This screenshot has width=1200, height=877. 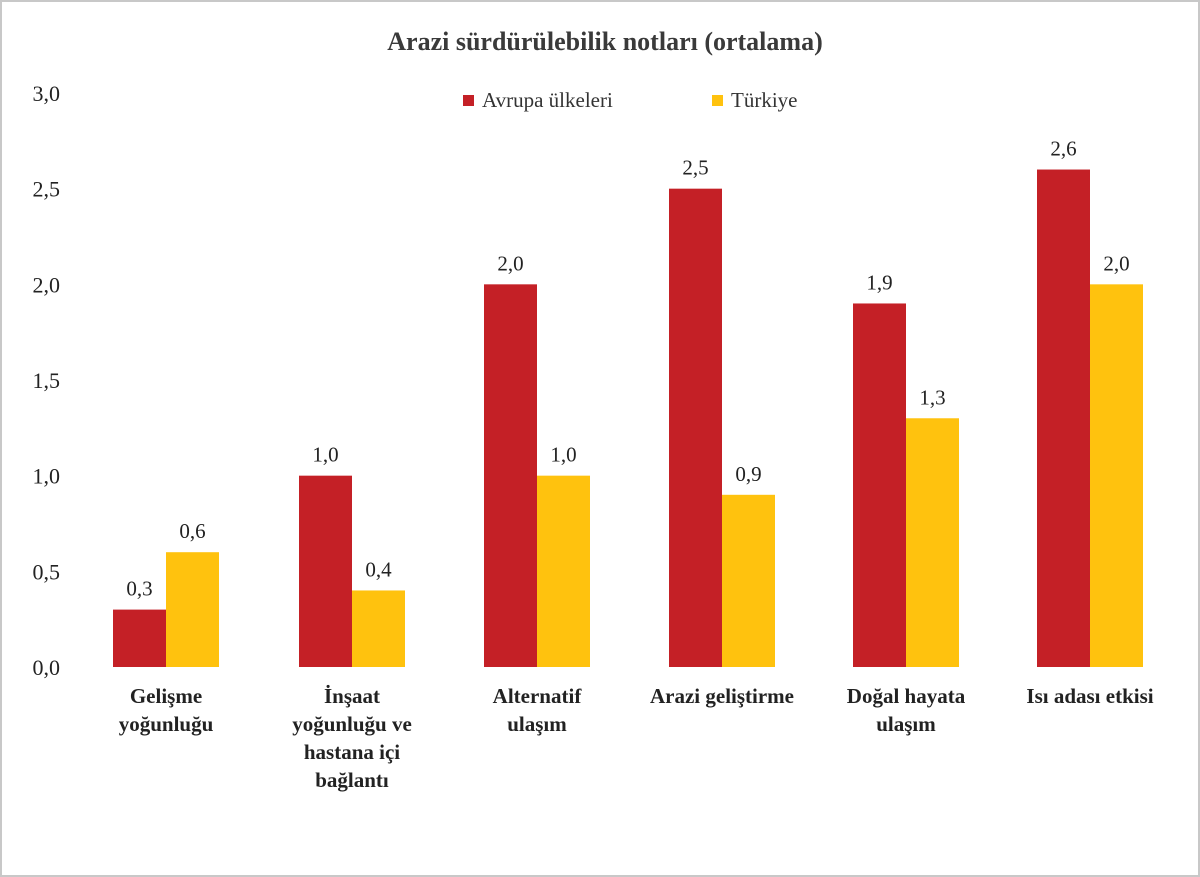 I want to click on category-label: İnşaat yoğunluğu ve hastana içi bağlantı, so click(x=352, y=738).